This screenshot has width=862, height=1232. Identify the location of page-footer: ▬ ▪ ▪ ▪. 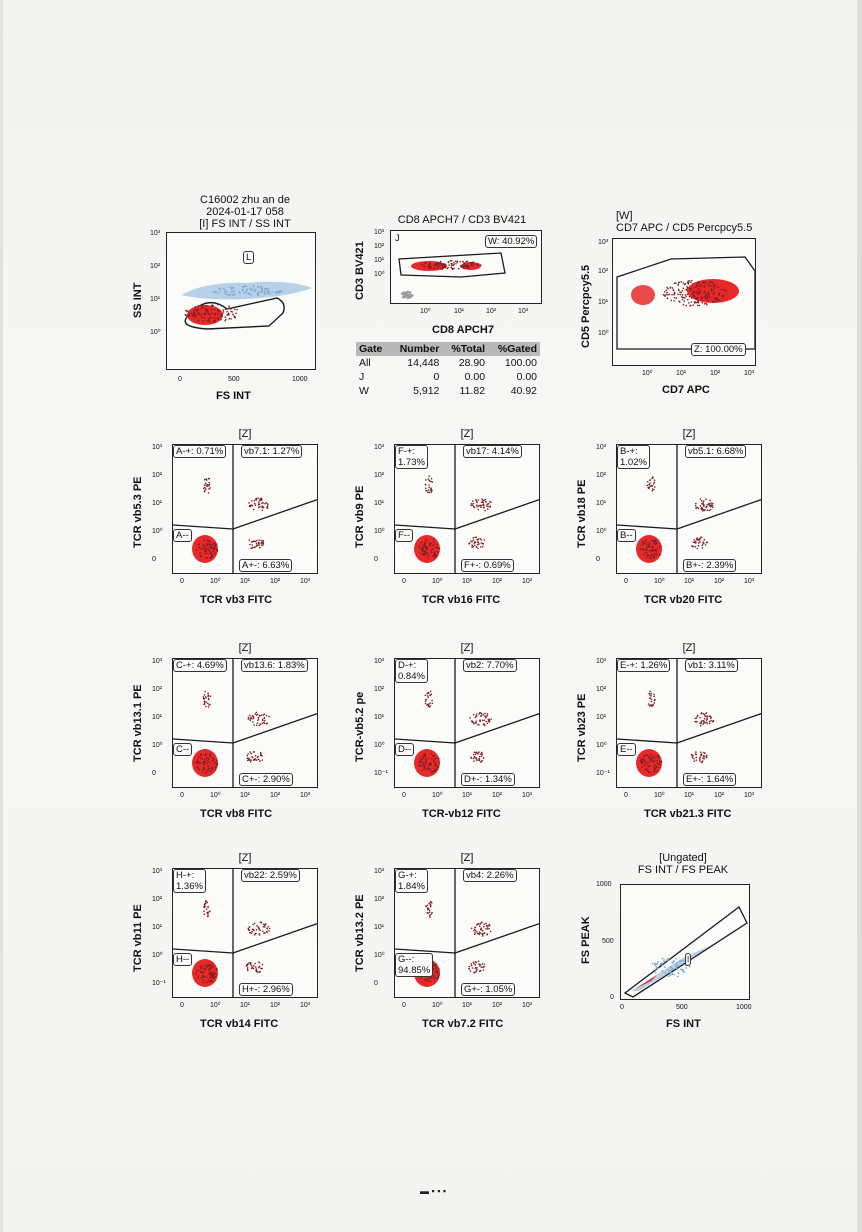
(433, 1191).